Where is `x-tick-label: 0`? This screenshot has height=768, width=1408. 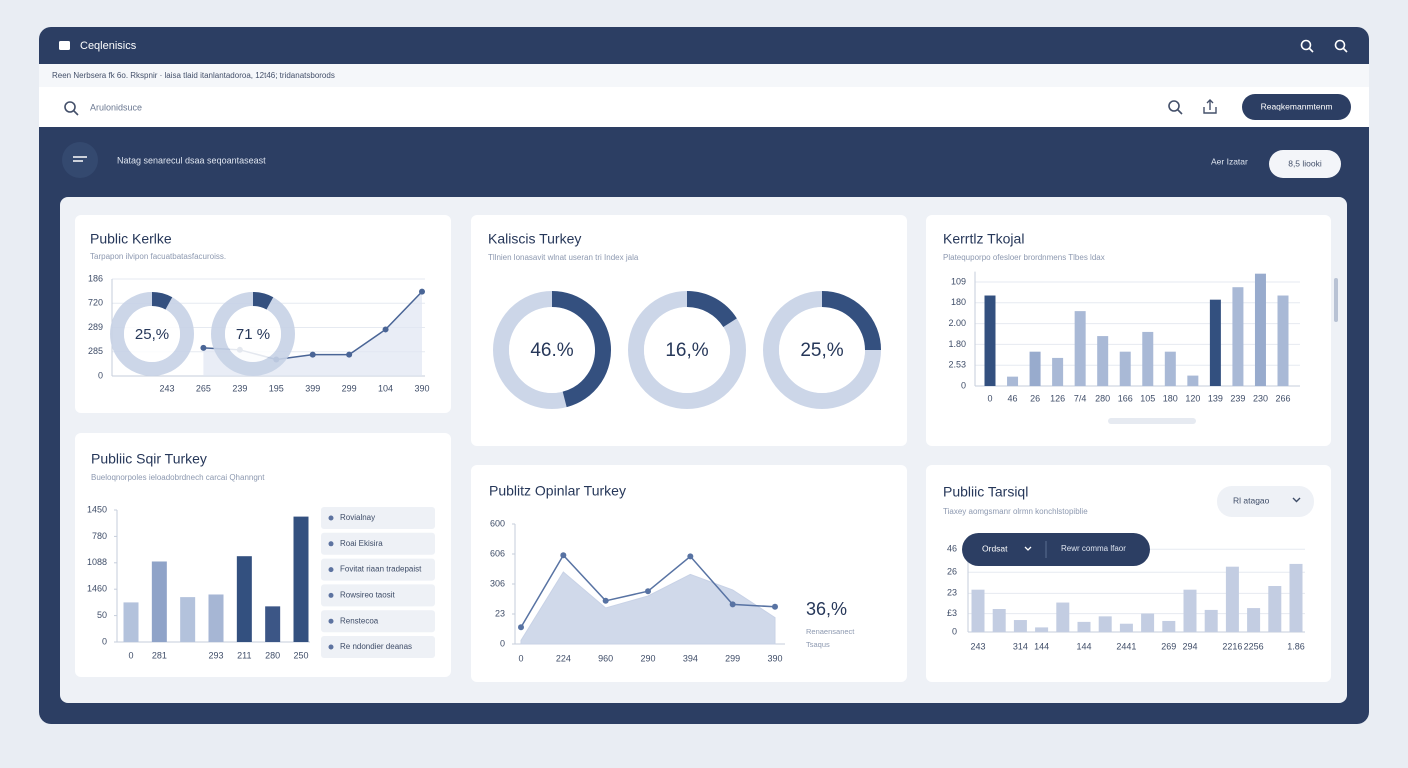 x-tick-label: 0 is located at coordinates (520, 658).